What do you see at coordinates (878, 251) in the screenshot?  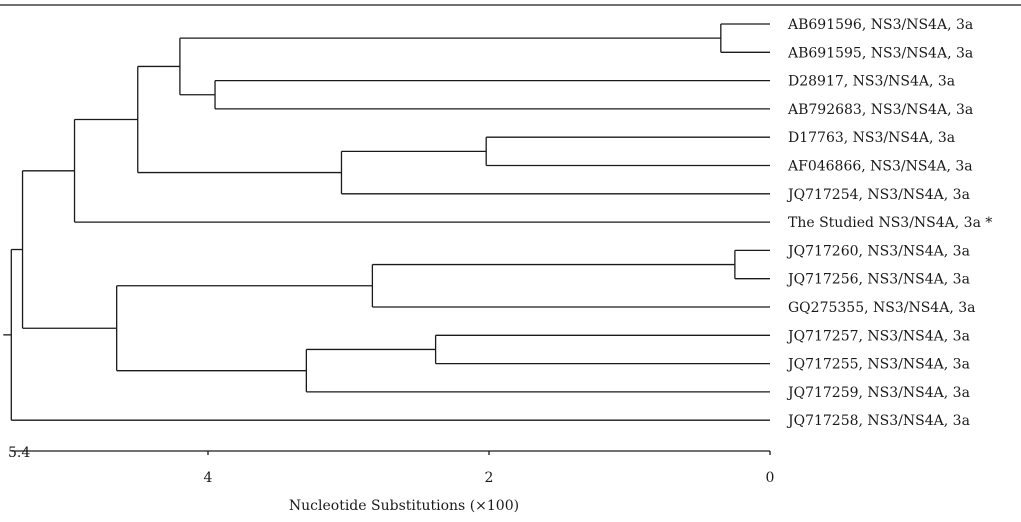 I see `leaf-label: JQ717260, NS3/NS4A, 3a` at bounding box center [878, 251].